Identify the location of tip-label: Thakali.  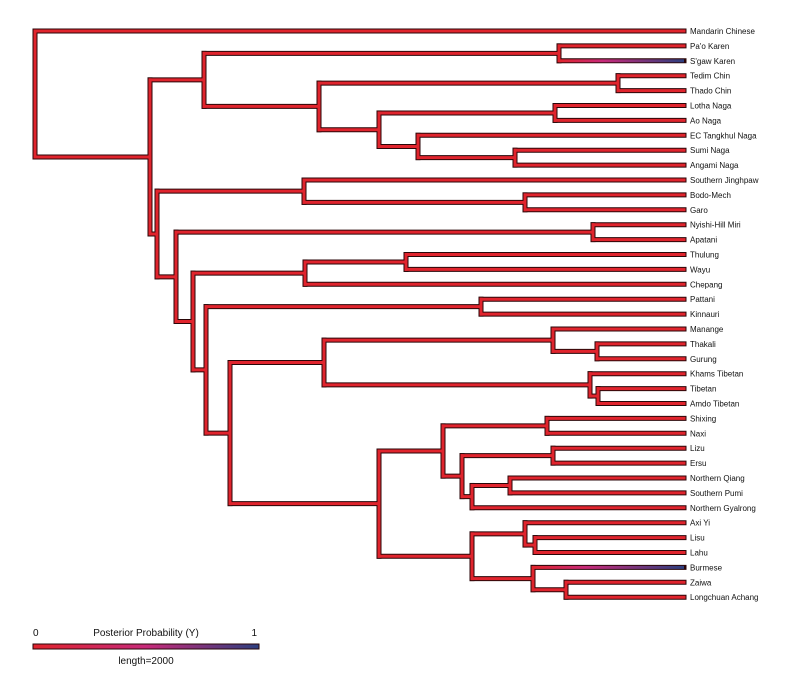
(703, 344).